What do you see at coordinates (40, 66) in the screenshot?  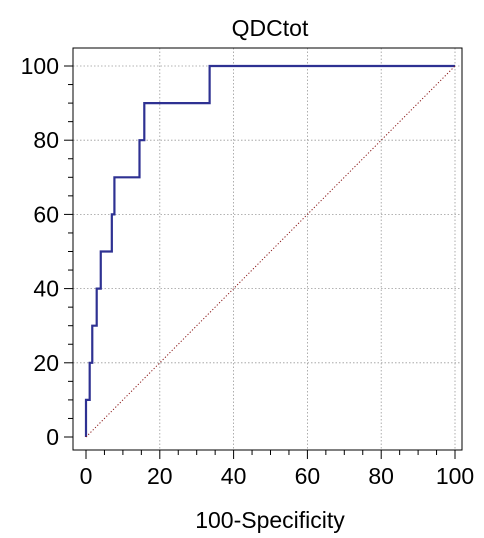 I see `y-tick-label: 100` at bounding box center [40, 66].